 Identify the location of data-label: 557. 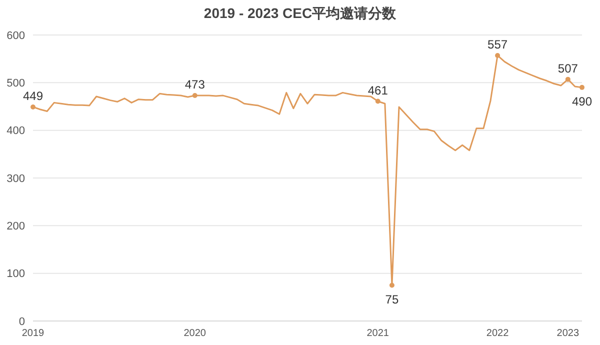
(498, 44).